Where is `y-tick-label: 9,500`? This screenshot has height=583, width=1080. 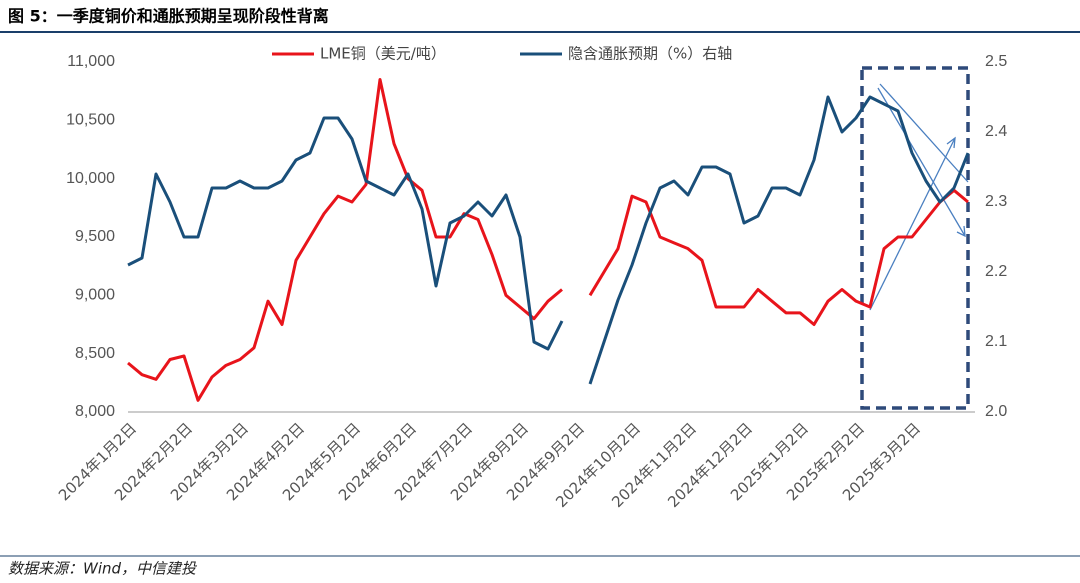
y-tick-label: 9,500 is located at coordinates (95, 236).